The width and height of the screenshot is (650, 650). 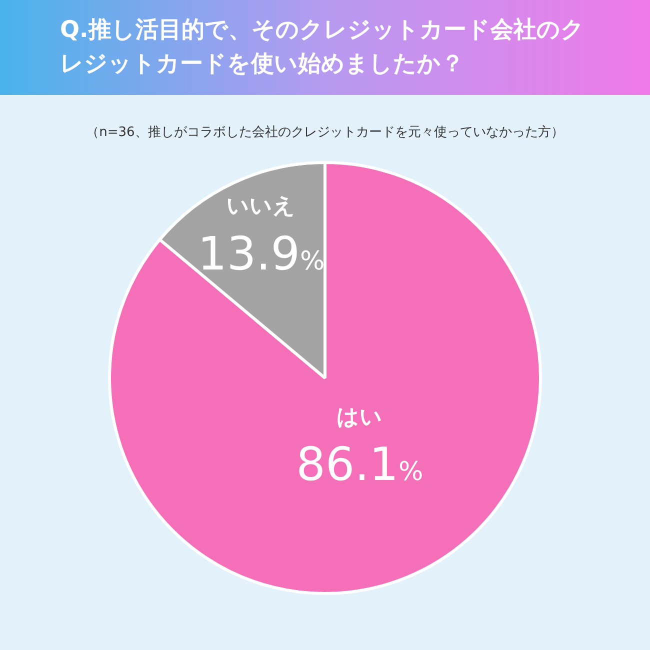 I want to click on data-label: 86.1%, so click(x=360, y=464).